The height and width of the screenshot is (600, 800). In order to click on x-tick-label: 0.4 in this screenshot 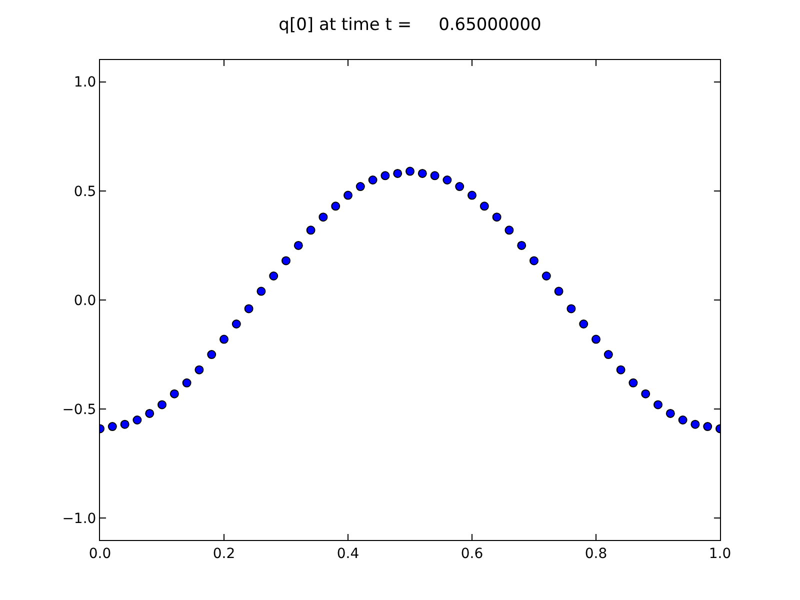, I will do `click(348, 554)`.